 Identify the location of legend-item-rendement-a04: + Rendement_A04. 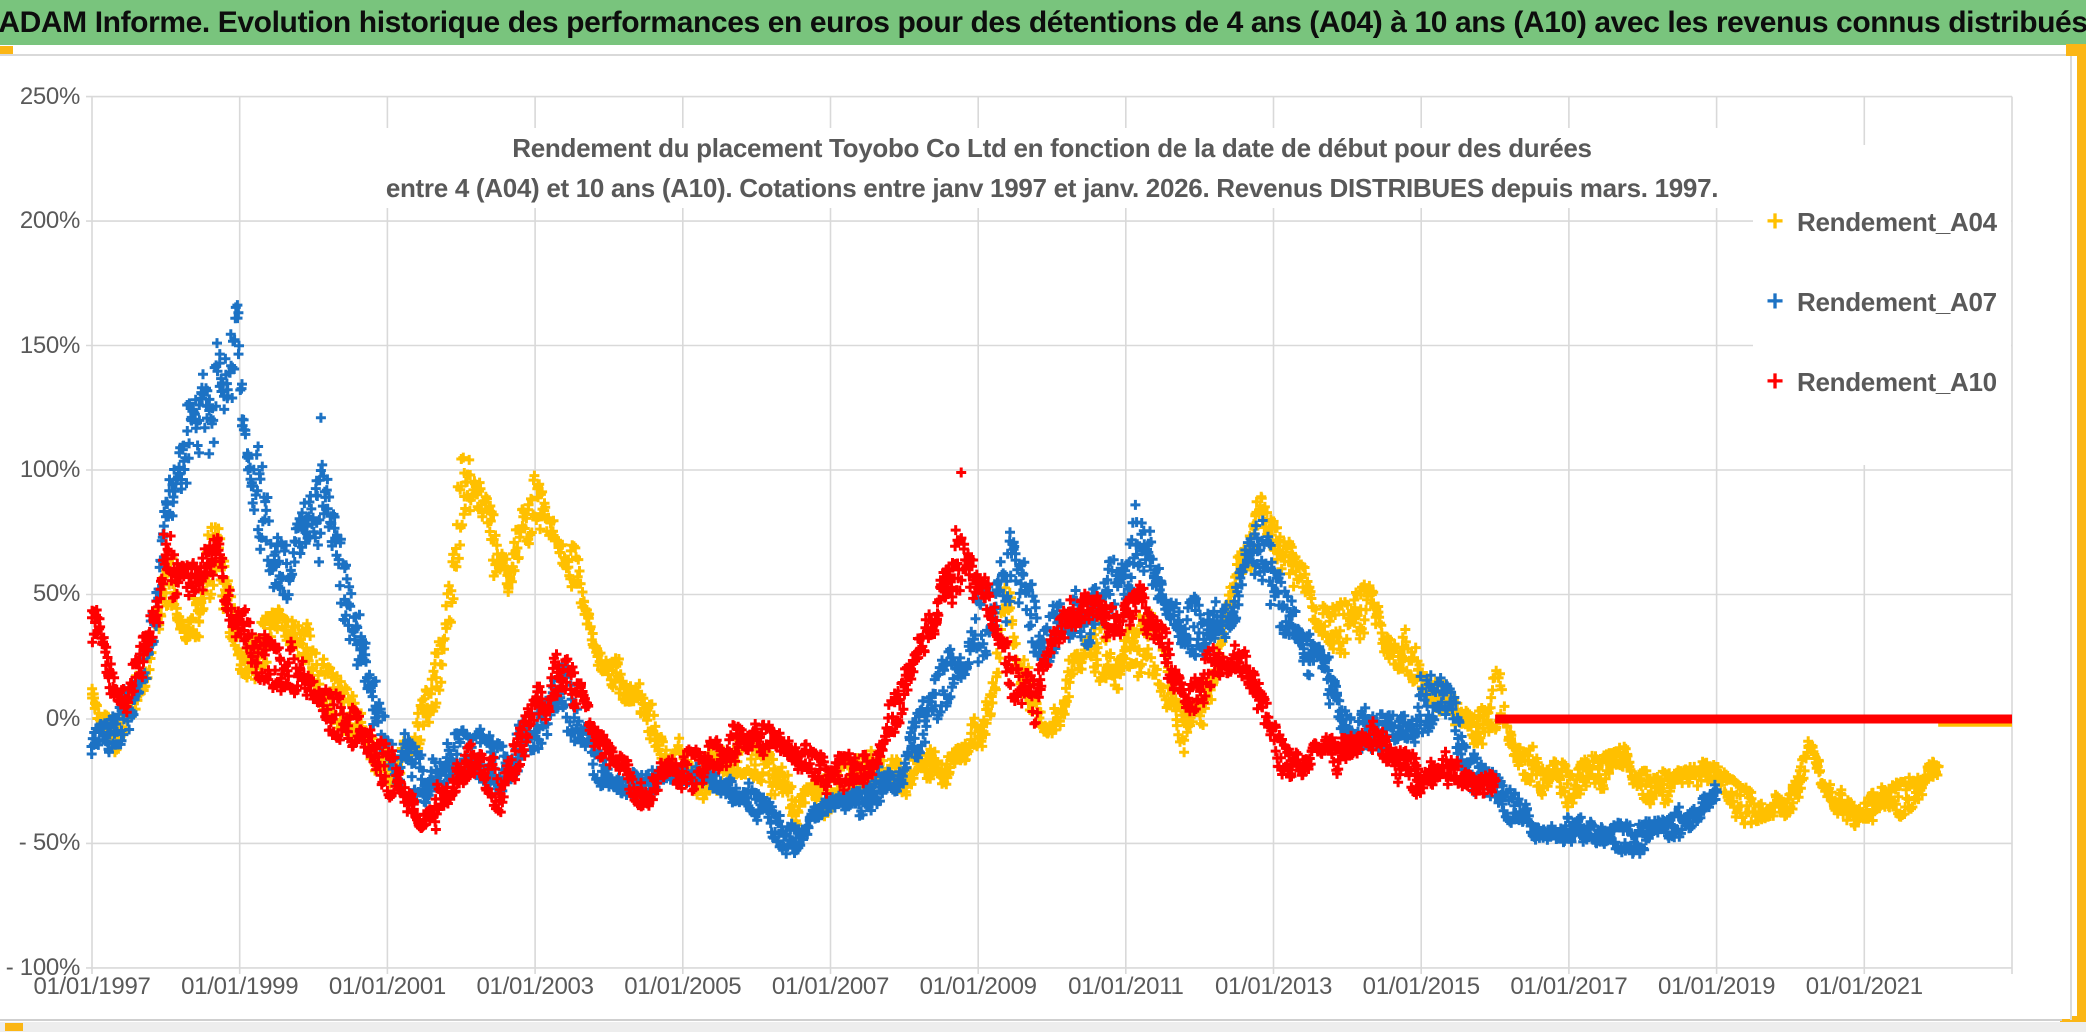
(1882, 222).